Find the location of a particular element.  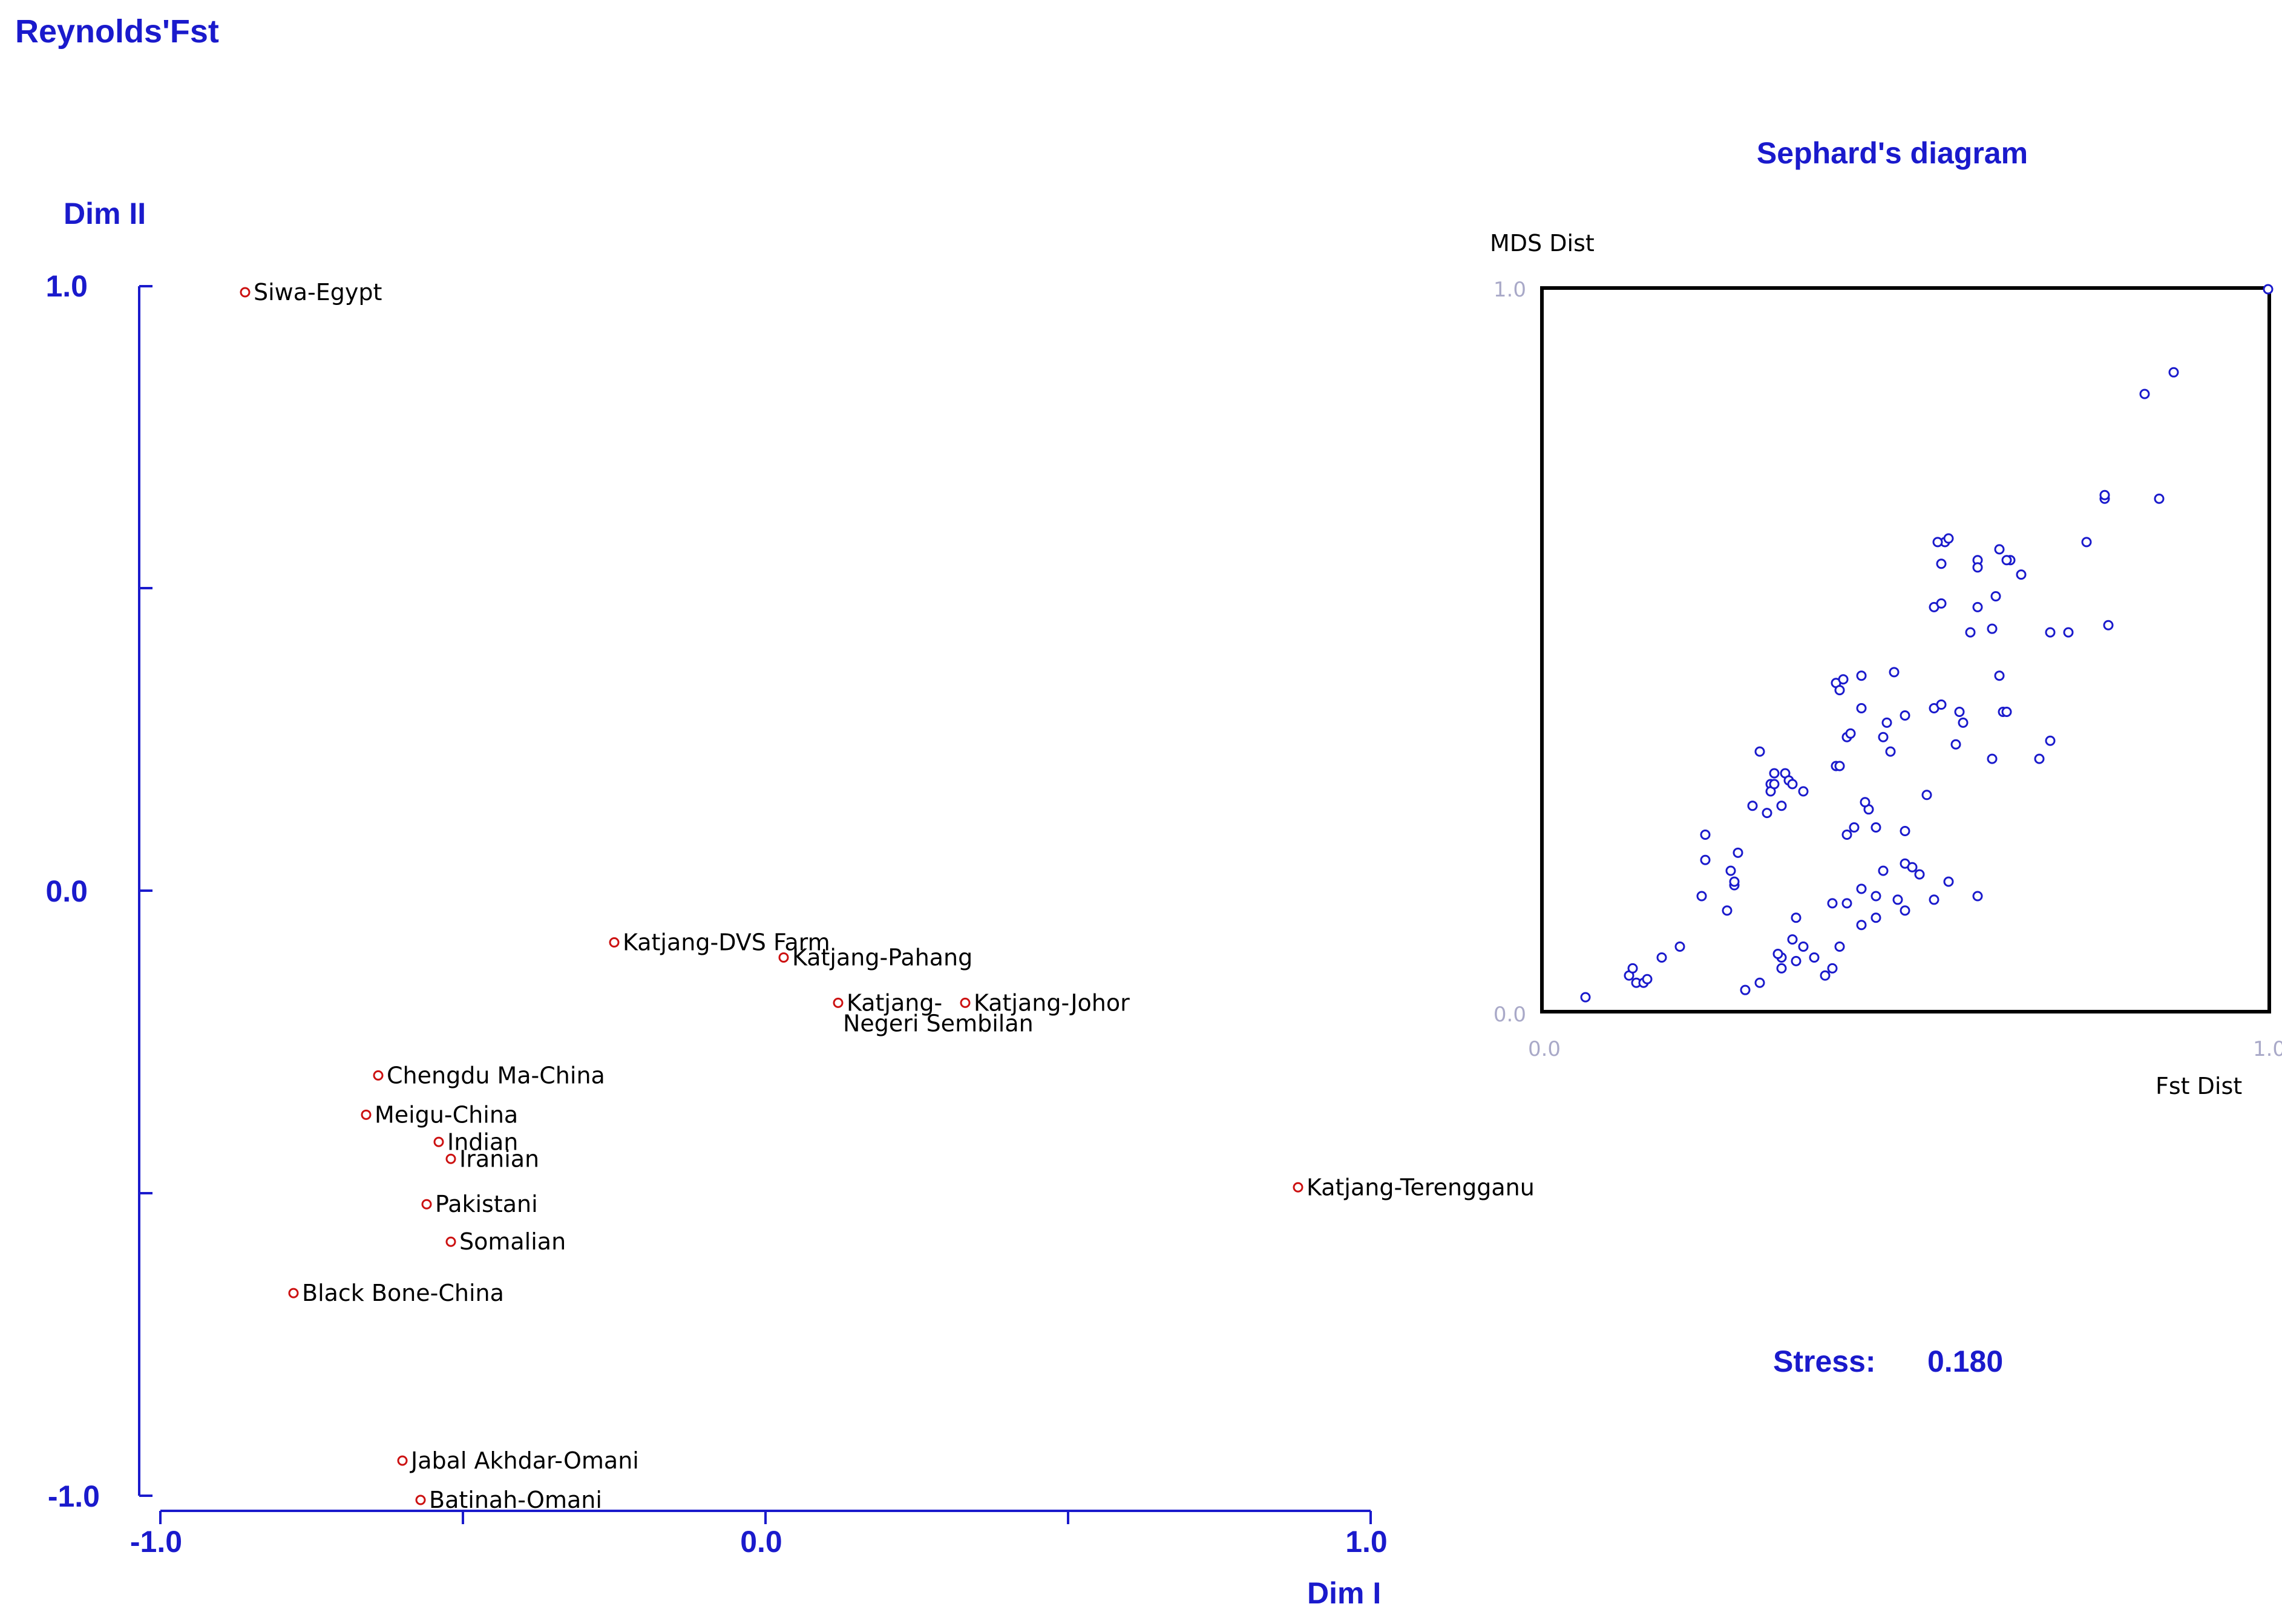

page-title: Reynolds'Fst is located at coordinates (117, 31).